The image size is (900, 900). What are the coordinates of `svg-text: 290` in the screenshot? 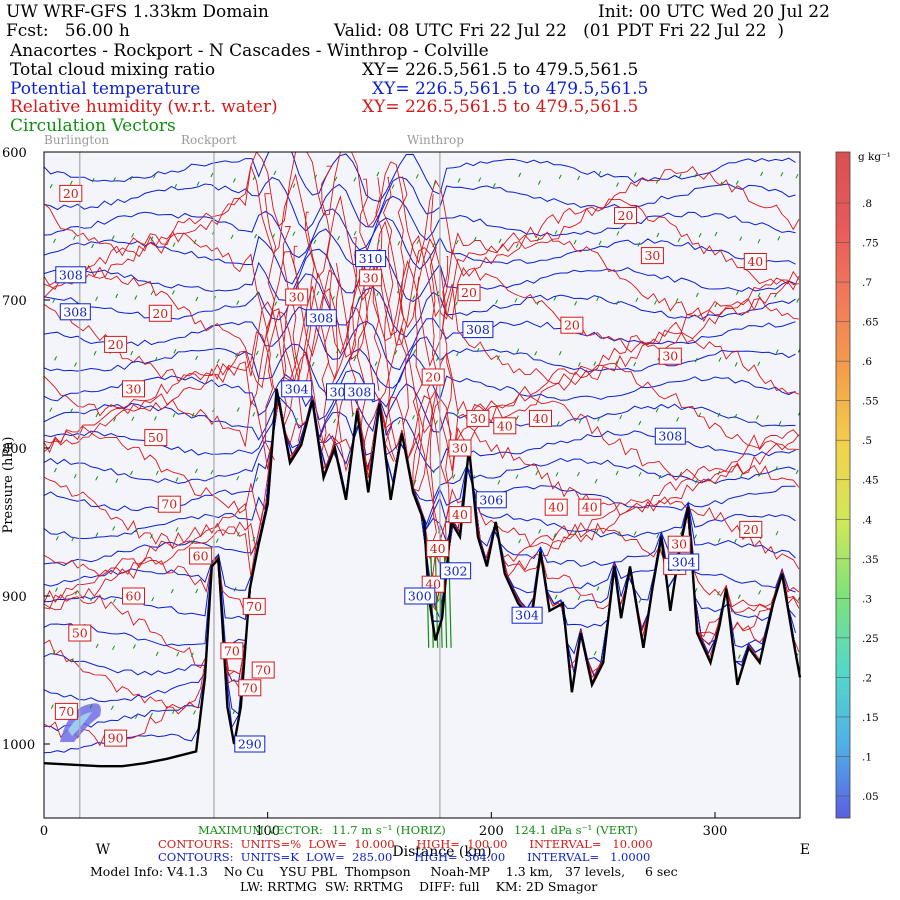 It's located at (250, 744).